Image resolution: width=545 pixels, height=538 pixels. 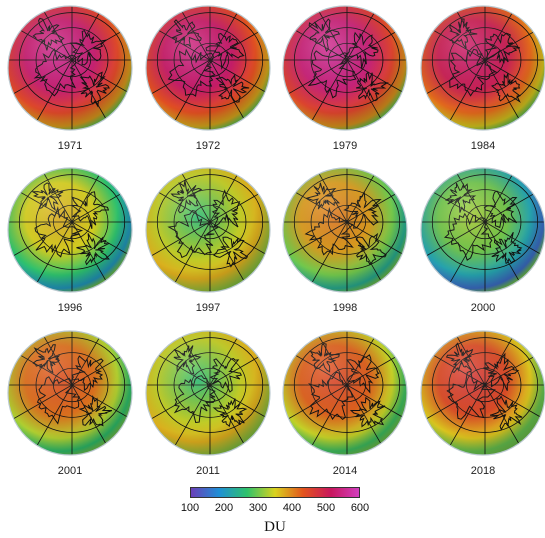 I want to click on year-label: 1972, so click(x=208, y=146).